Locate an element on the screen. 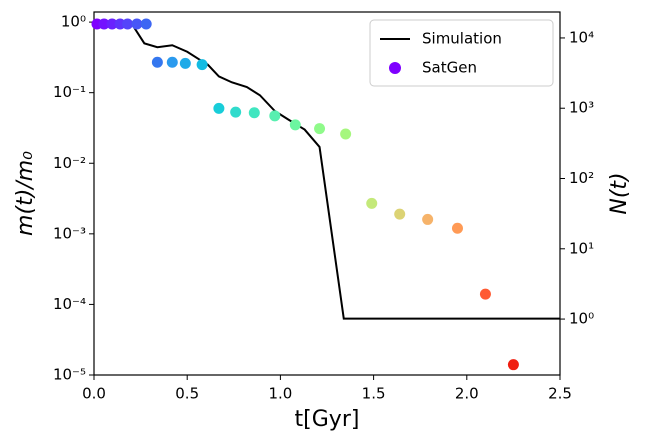 This screenshot has width=645, height=448. y-tick-label: 10⁻² is located at coordinates (69, 163).